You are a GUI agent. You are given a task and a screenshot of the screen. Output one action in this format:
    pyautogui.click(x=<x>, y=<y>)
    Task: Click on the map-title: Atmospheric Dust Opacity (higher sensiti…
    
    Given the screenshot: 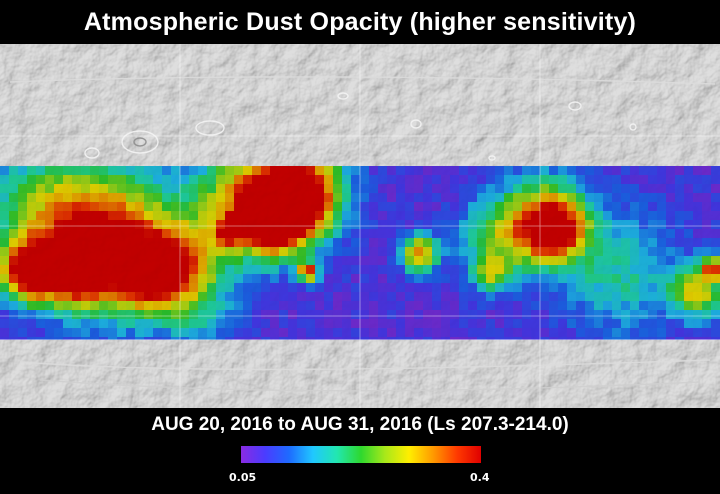 What is the action you would take?
    pyautogui.click(x=360, y=21)
    